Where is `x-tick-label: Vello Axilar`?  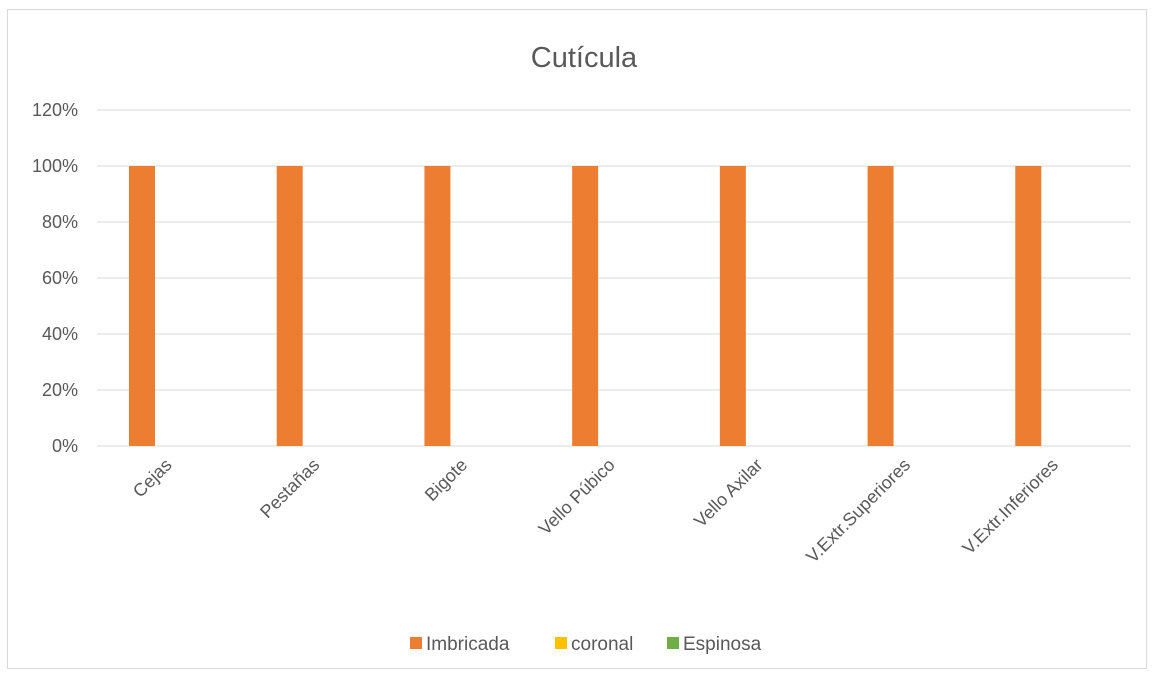
x-tick-label: Vello Axilar is located at coordinates (728, 493).